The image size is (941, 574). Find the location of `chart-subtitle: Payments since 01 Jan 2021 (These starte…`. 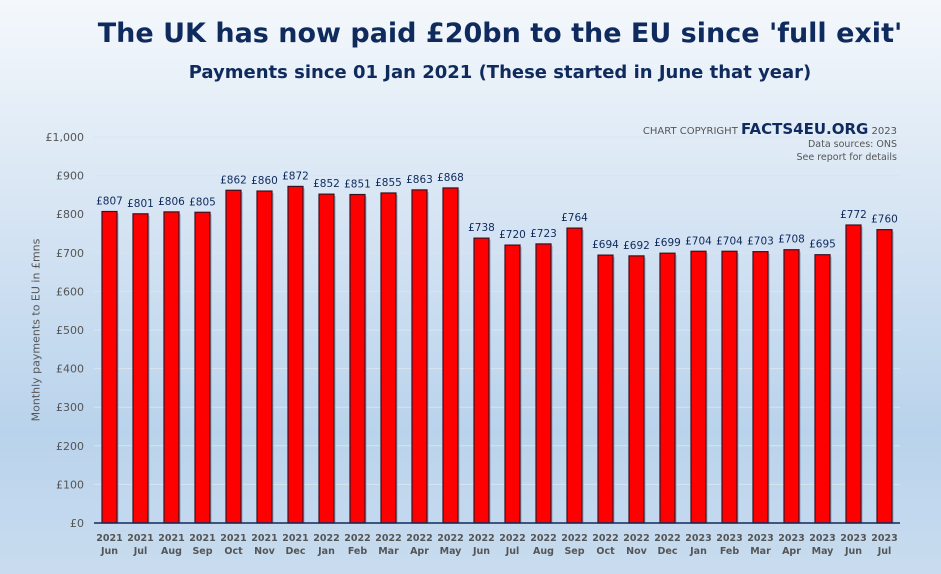

chart-subtitle: Payments since 01 Jan 2021 (These starte… is located at coordinates (500, 72).